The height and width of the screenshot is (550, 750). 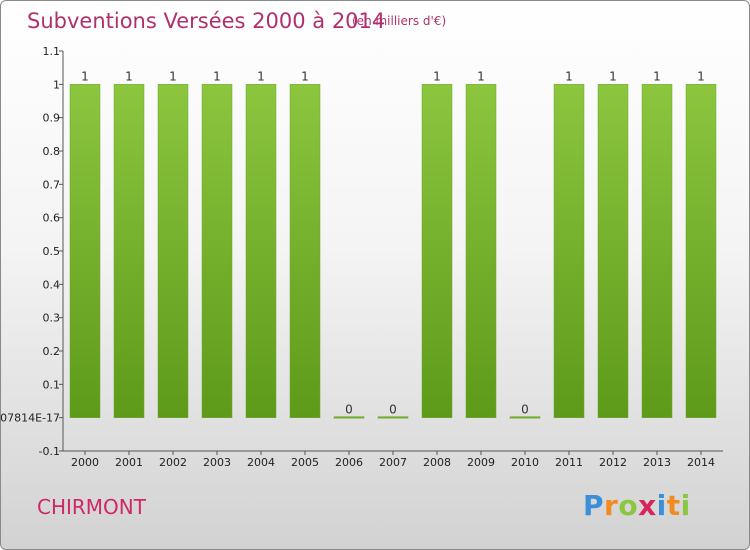 What do you see at coordinates (85, 462) in the screenshot?
I see `x-tick-label: 2000` at bounding box center [85, 462].